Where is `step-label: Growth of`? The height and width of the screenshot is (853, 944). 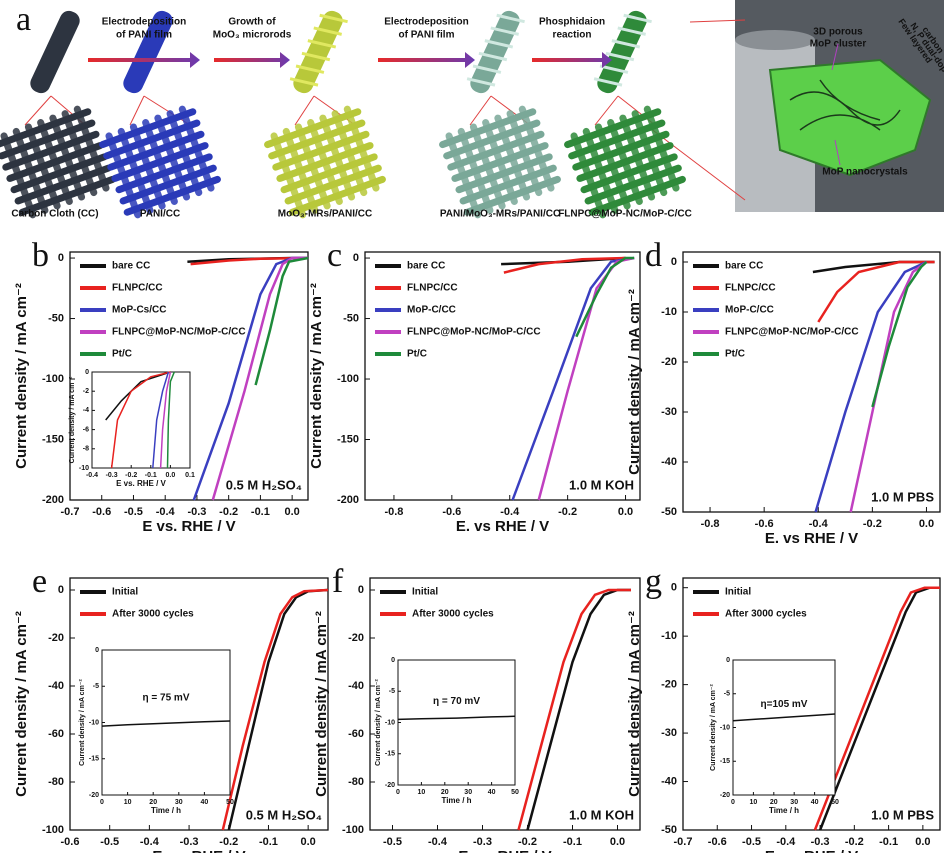 step-label: Growth of is located at coordinates (252, 22).